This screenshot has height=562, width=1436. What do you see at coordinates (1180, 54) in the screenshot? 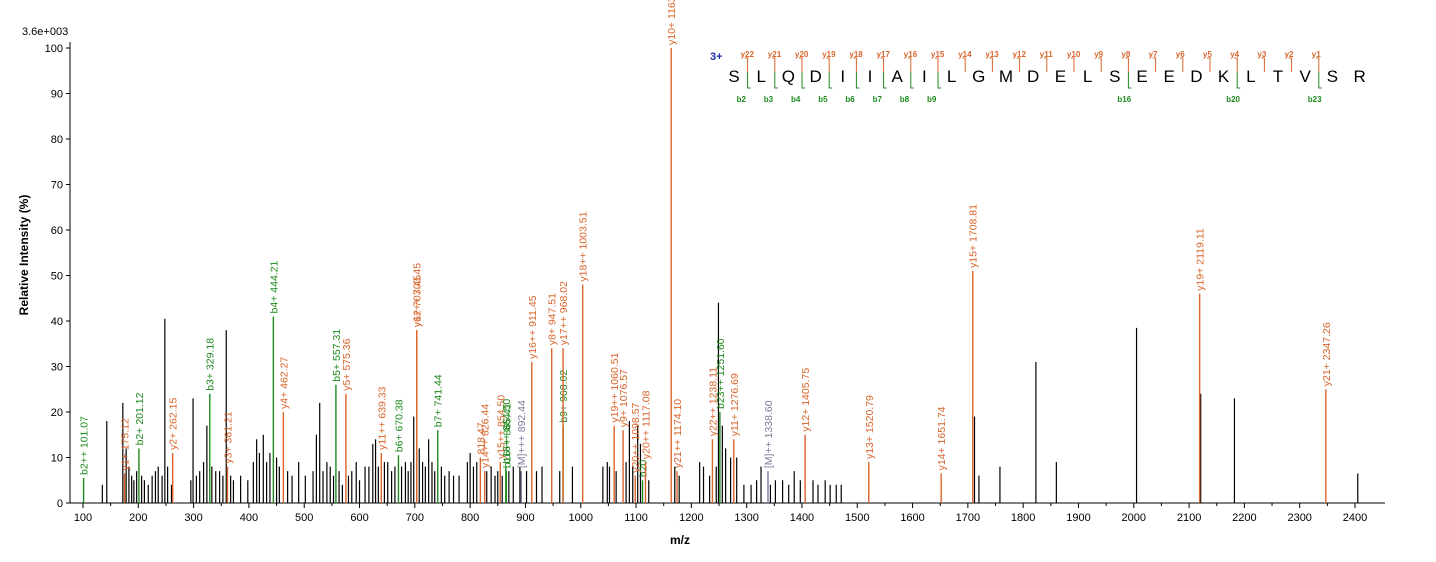
I see `y-fragment-label: y6` at bounding box center [1180, 54].